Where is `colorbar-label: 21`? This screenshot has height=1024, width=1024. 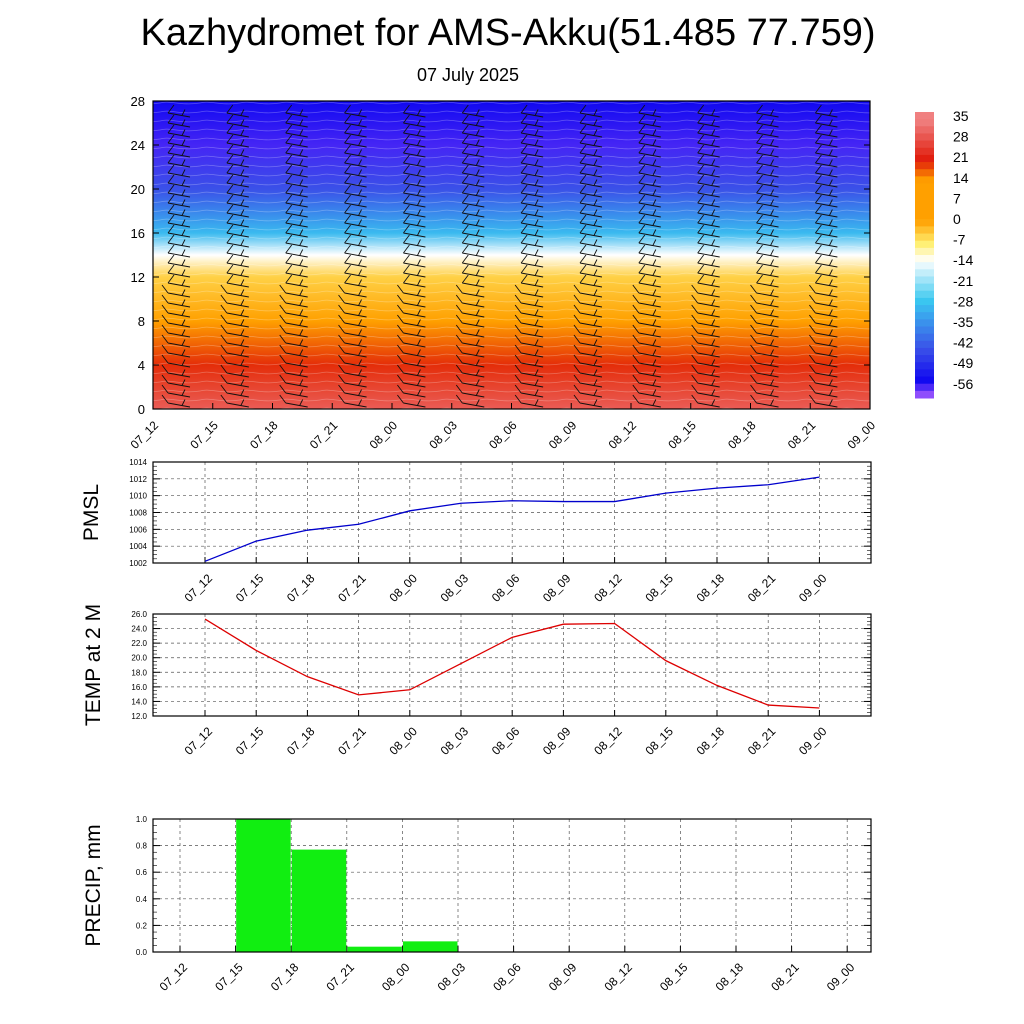
colorbar-label: 21 is located at coordinates (961, 157).